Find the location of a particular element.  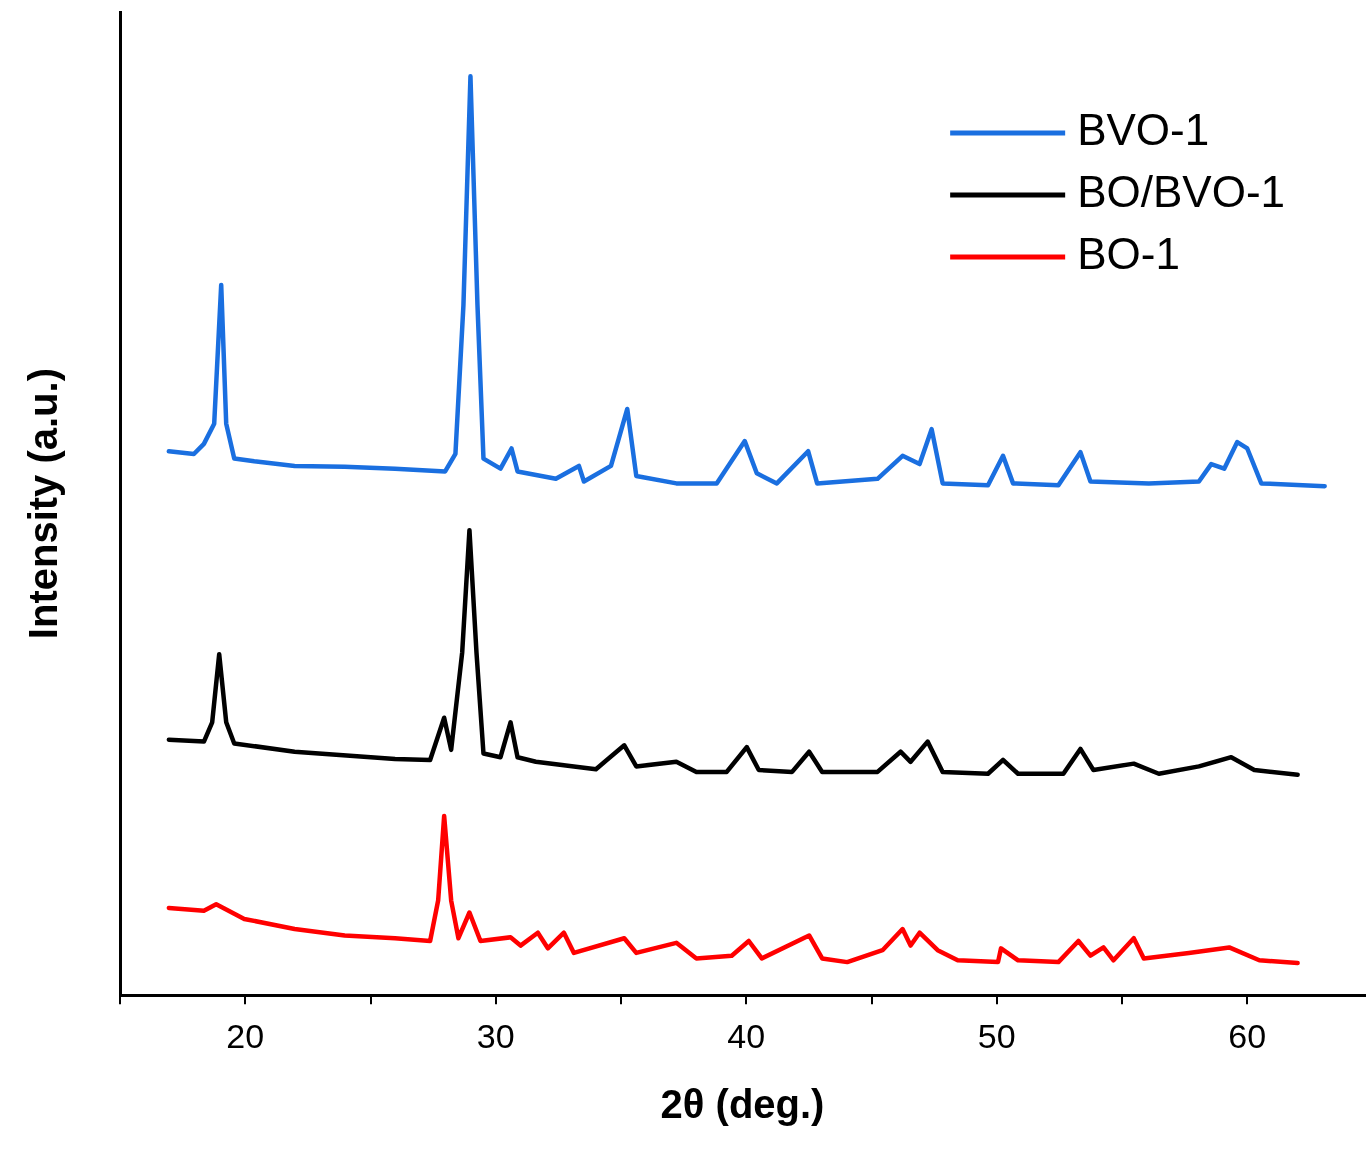

legend-label: BO-1 is located at coordinates (1128, 254).